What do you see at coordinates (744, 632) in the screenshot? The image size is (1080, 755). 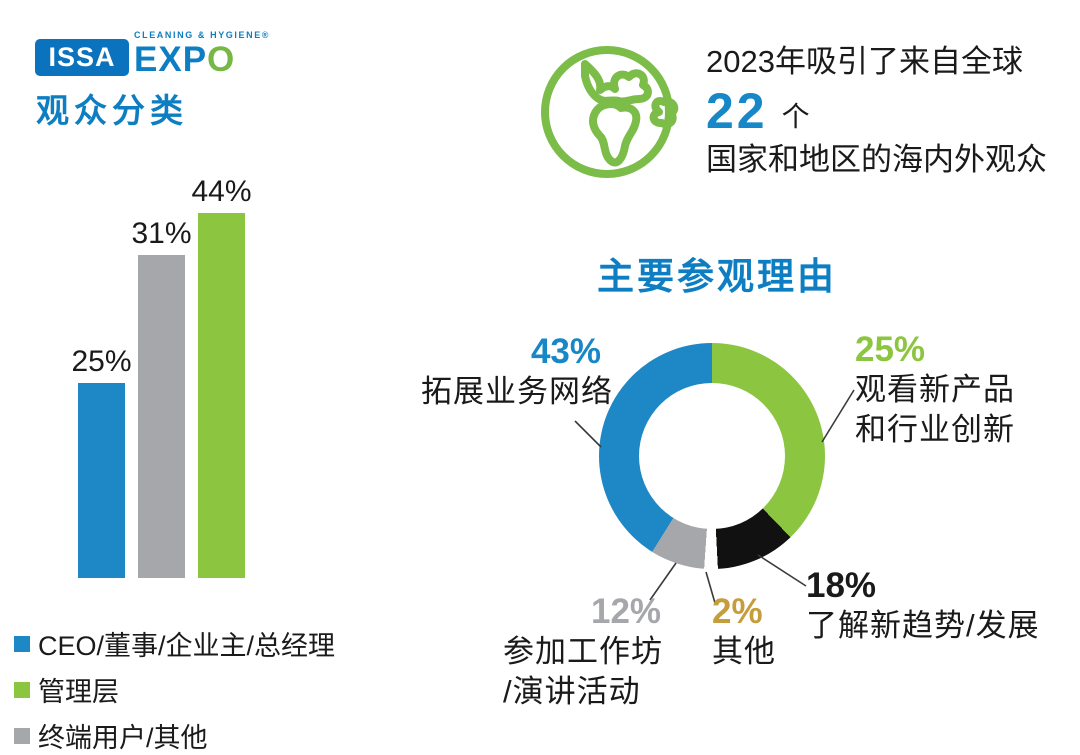 I see `segment-label-other: 2% 其他` at bounding box center [744, 632].